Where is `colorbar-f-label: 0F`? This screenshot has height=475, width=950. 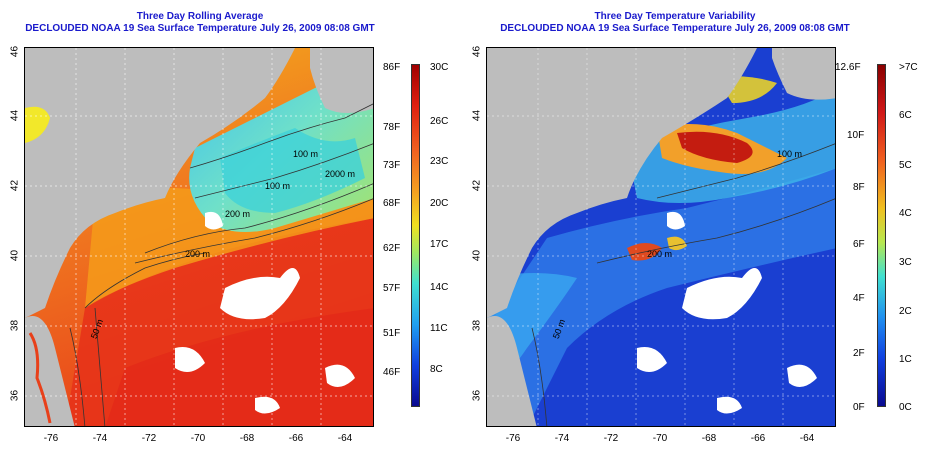
colorbar-f-label: 0F is located at coordinates (859, 407).